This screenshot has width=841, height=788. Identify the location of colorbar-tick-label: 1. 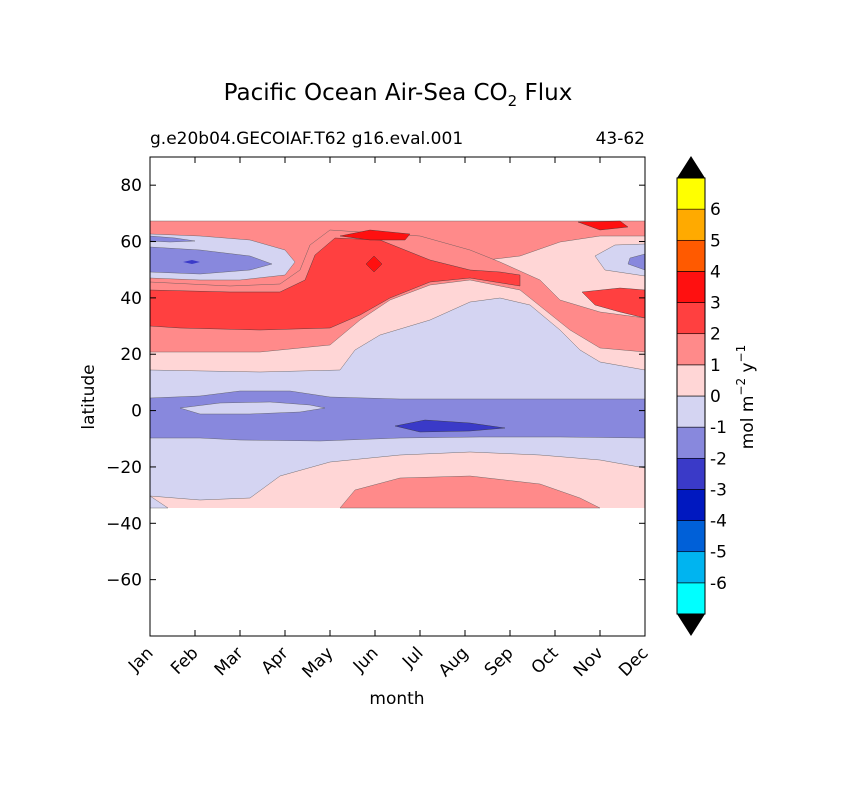
(715, 366).